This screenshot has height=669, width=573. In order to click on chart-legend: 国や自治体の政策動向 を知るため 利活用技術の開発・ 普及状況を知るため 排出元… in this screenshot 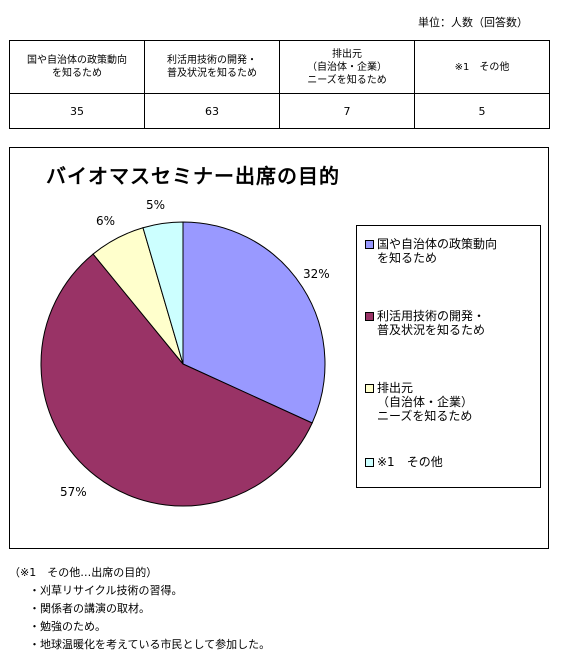, I will do `click(448, 356)`.